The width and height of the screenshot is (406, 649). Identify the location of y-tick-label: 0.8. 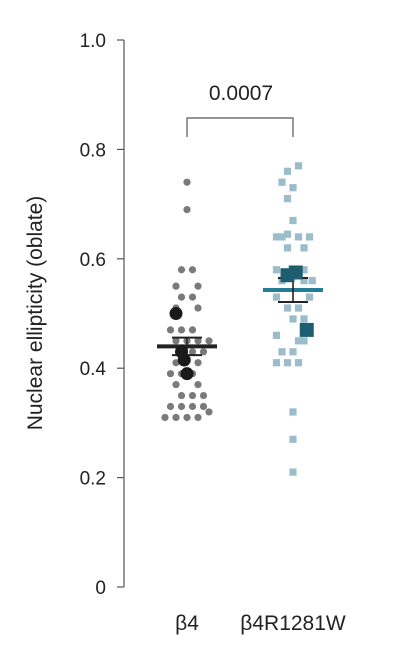
(93, 150).